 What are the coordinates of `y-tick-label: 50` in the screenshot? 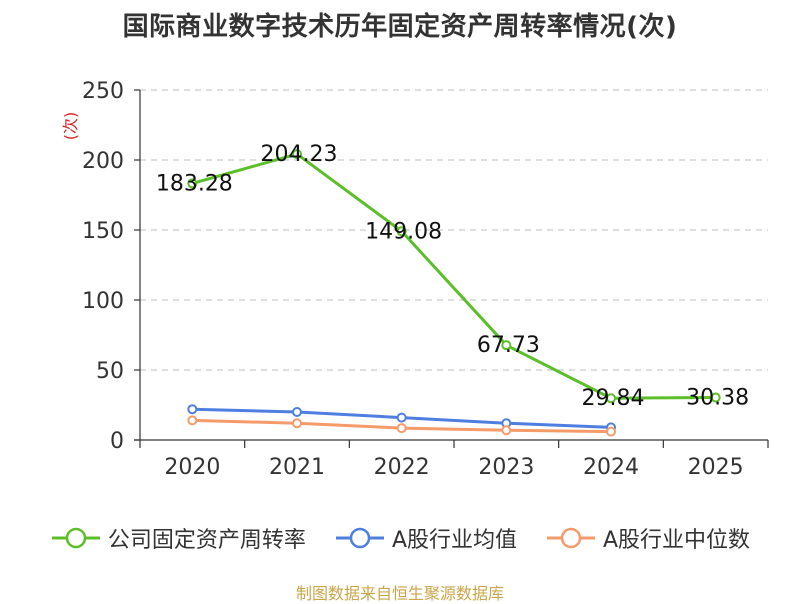 It's located at (110, 371).